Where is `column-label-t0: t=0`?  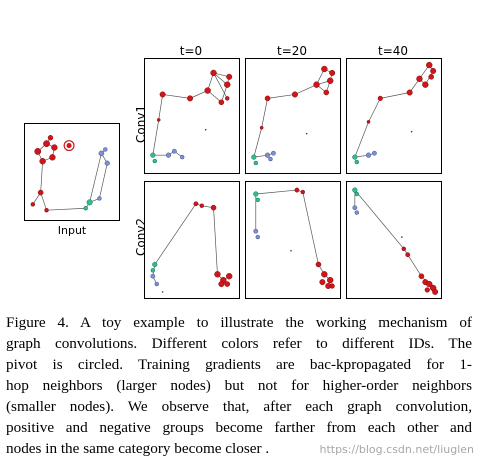 column-label-t0: t=0 is located at coordinates (191, 51).